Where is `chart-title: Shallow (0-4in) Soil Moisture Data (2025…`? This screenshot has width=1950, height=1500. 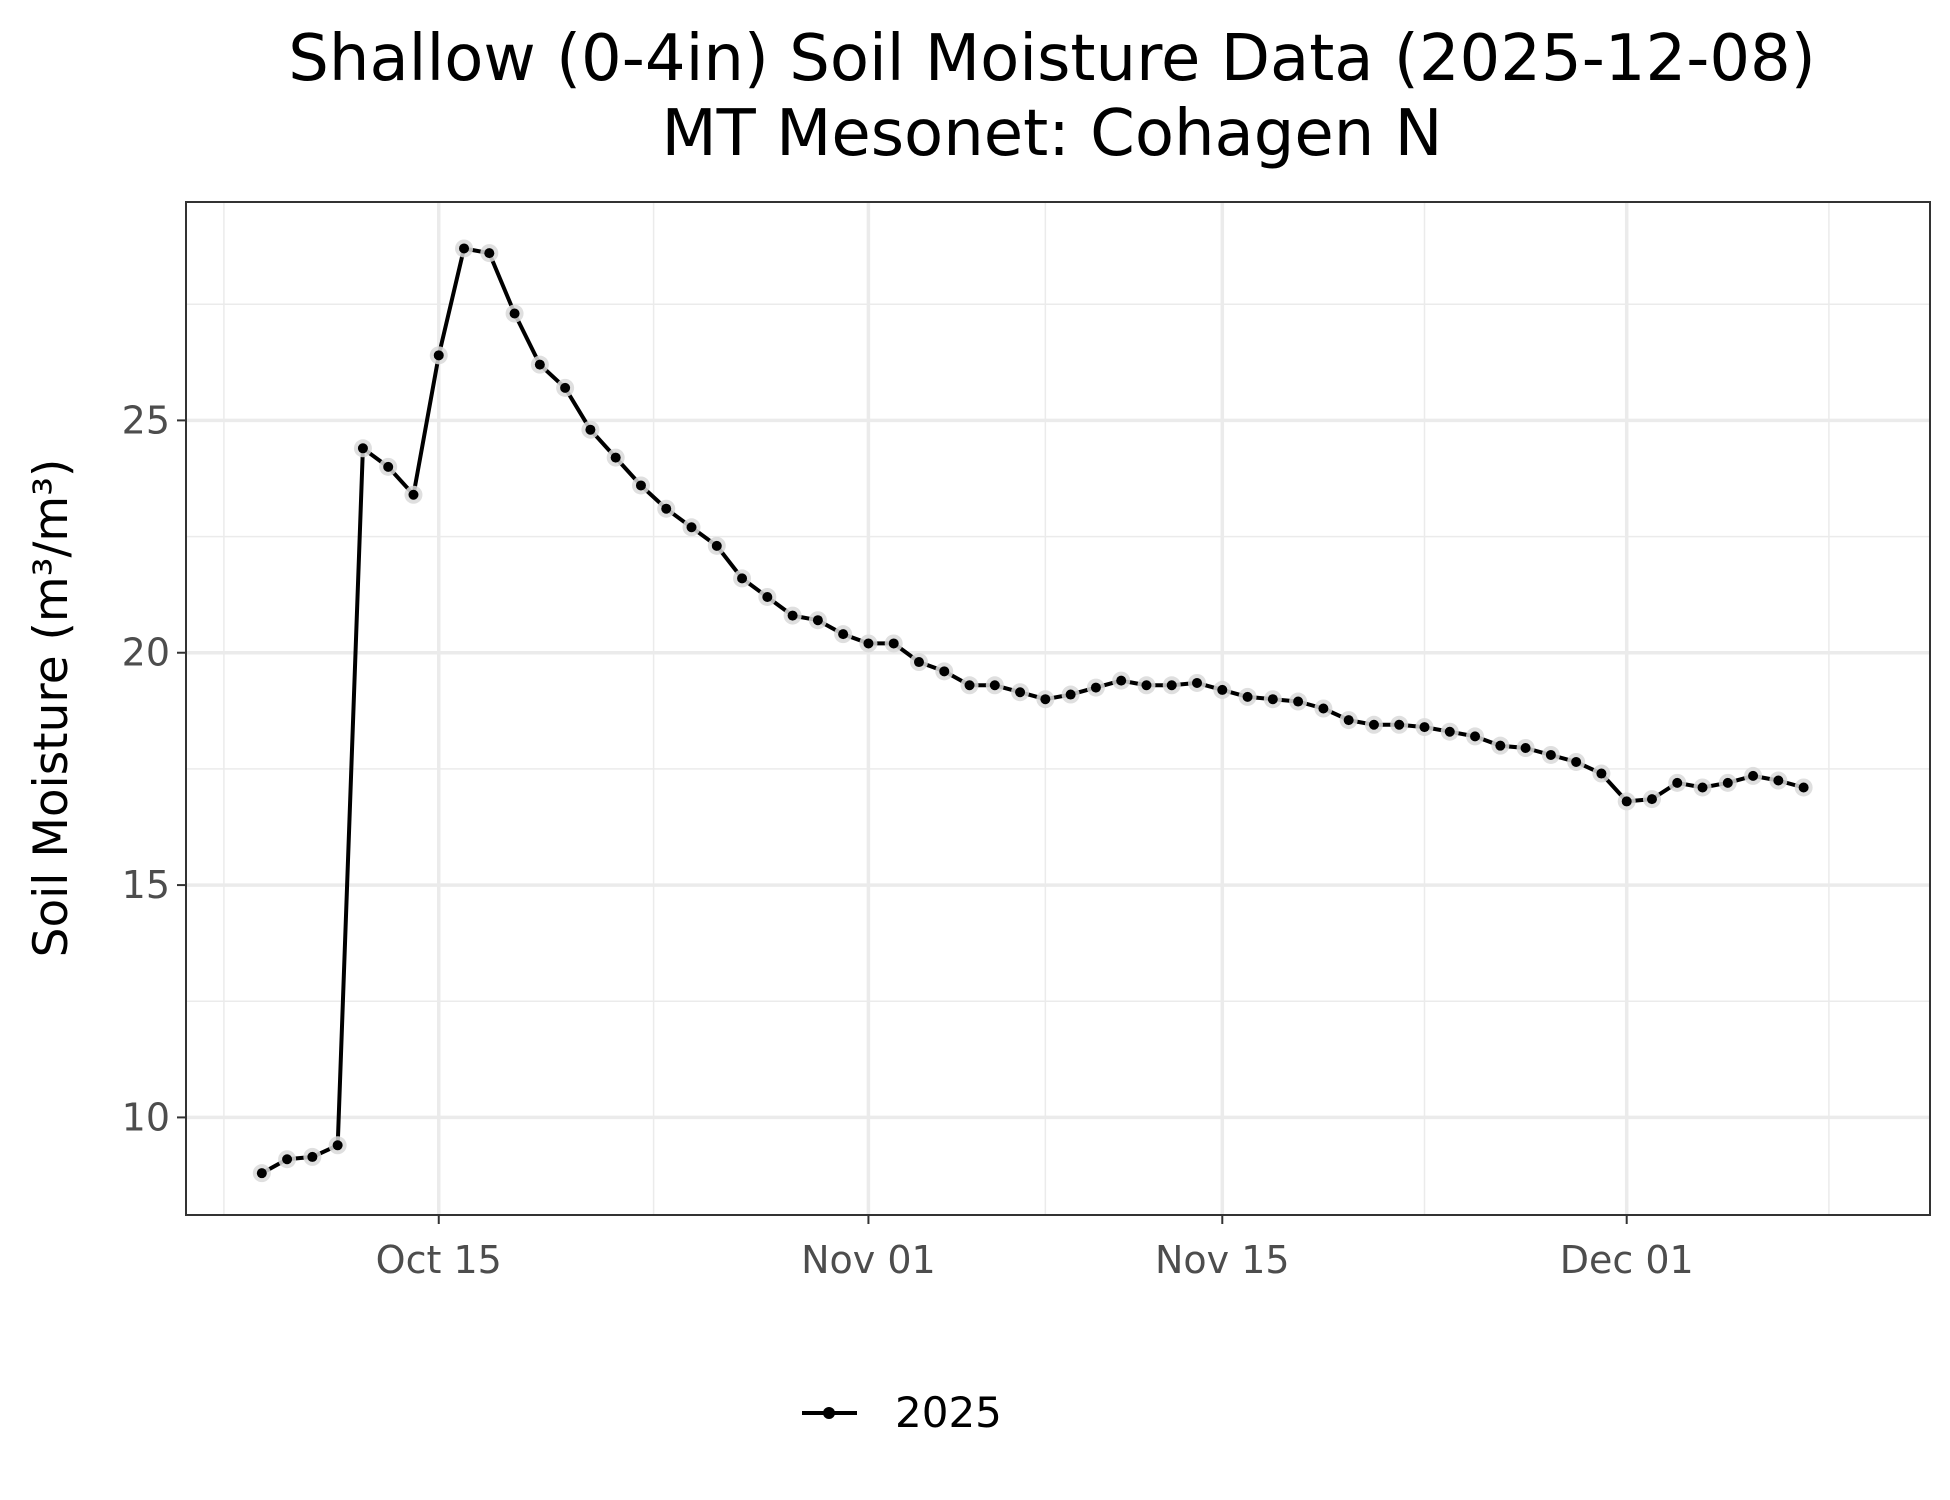
chart-title: Shallow (0-4in) Soil Moisture Data (2025… is located at coordinates (1051, 59).